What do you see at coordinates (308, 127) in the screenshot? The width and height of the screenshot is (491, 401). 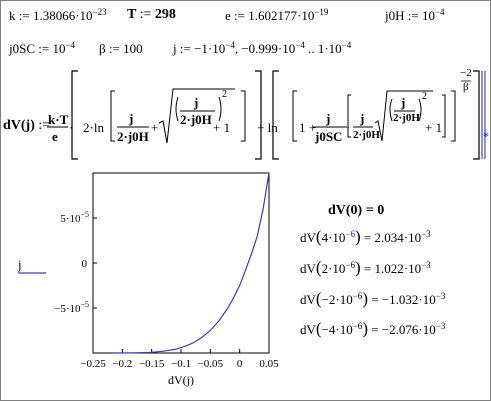 I see `one-plus: 1 +` at bounding box center [308, 127].